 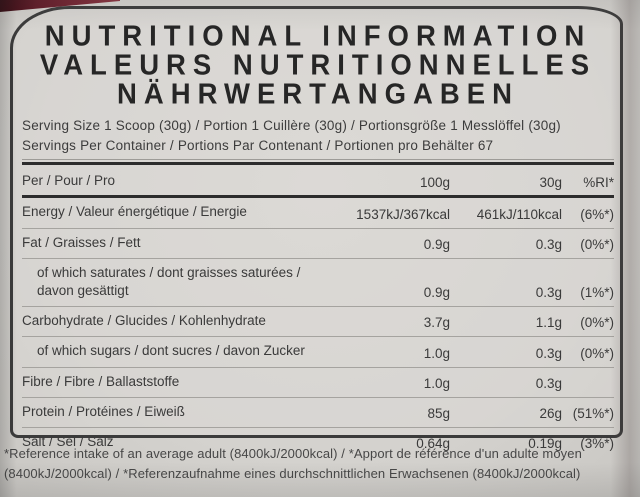 What do you see at coordinates (318, 244) in the screenshot?
I see `nutrient-row-fat: Fat / Graisses / Fett 0.9g 0.3g (0%*)` at bounding box center [318, 244].